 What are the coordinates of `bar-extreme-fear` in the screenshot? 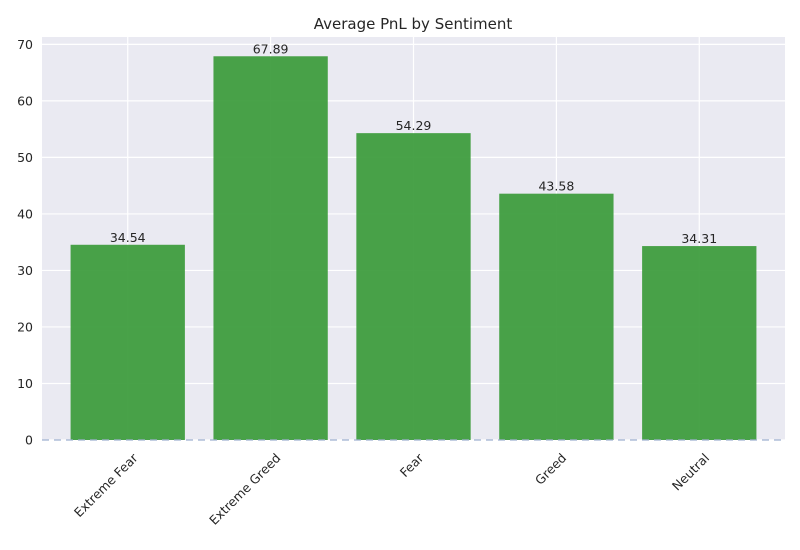 It's located at (127, 342).